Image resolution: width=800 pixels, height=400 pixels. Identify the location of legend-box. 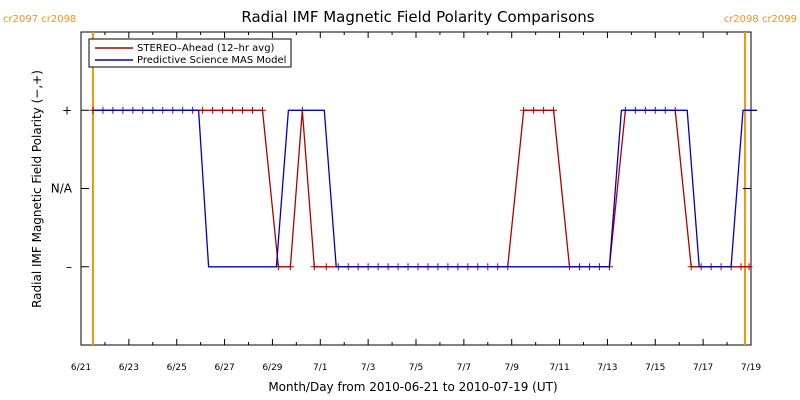
(190, 53).